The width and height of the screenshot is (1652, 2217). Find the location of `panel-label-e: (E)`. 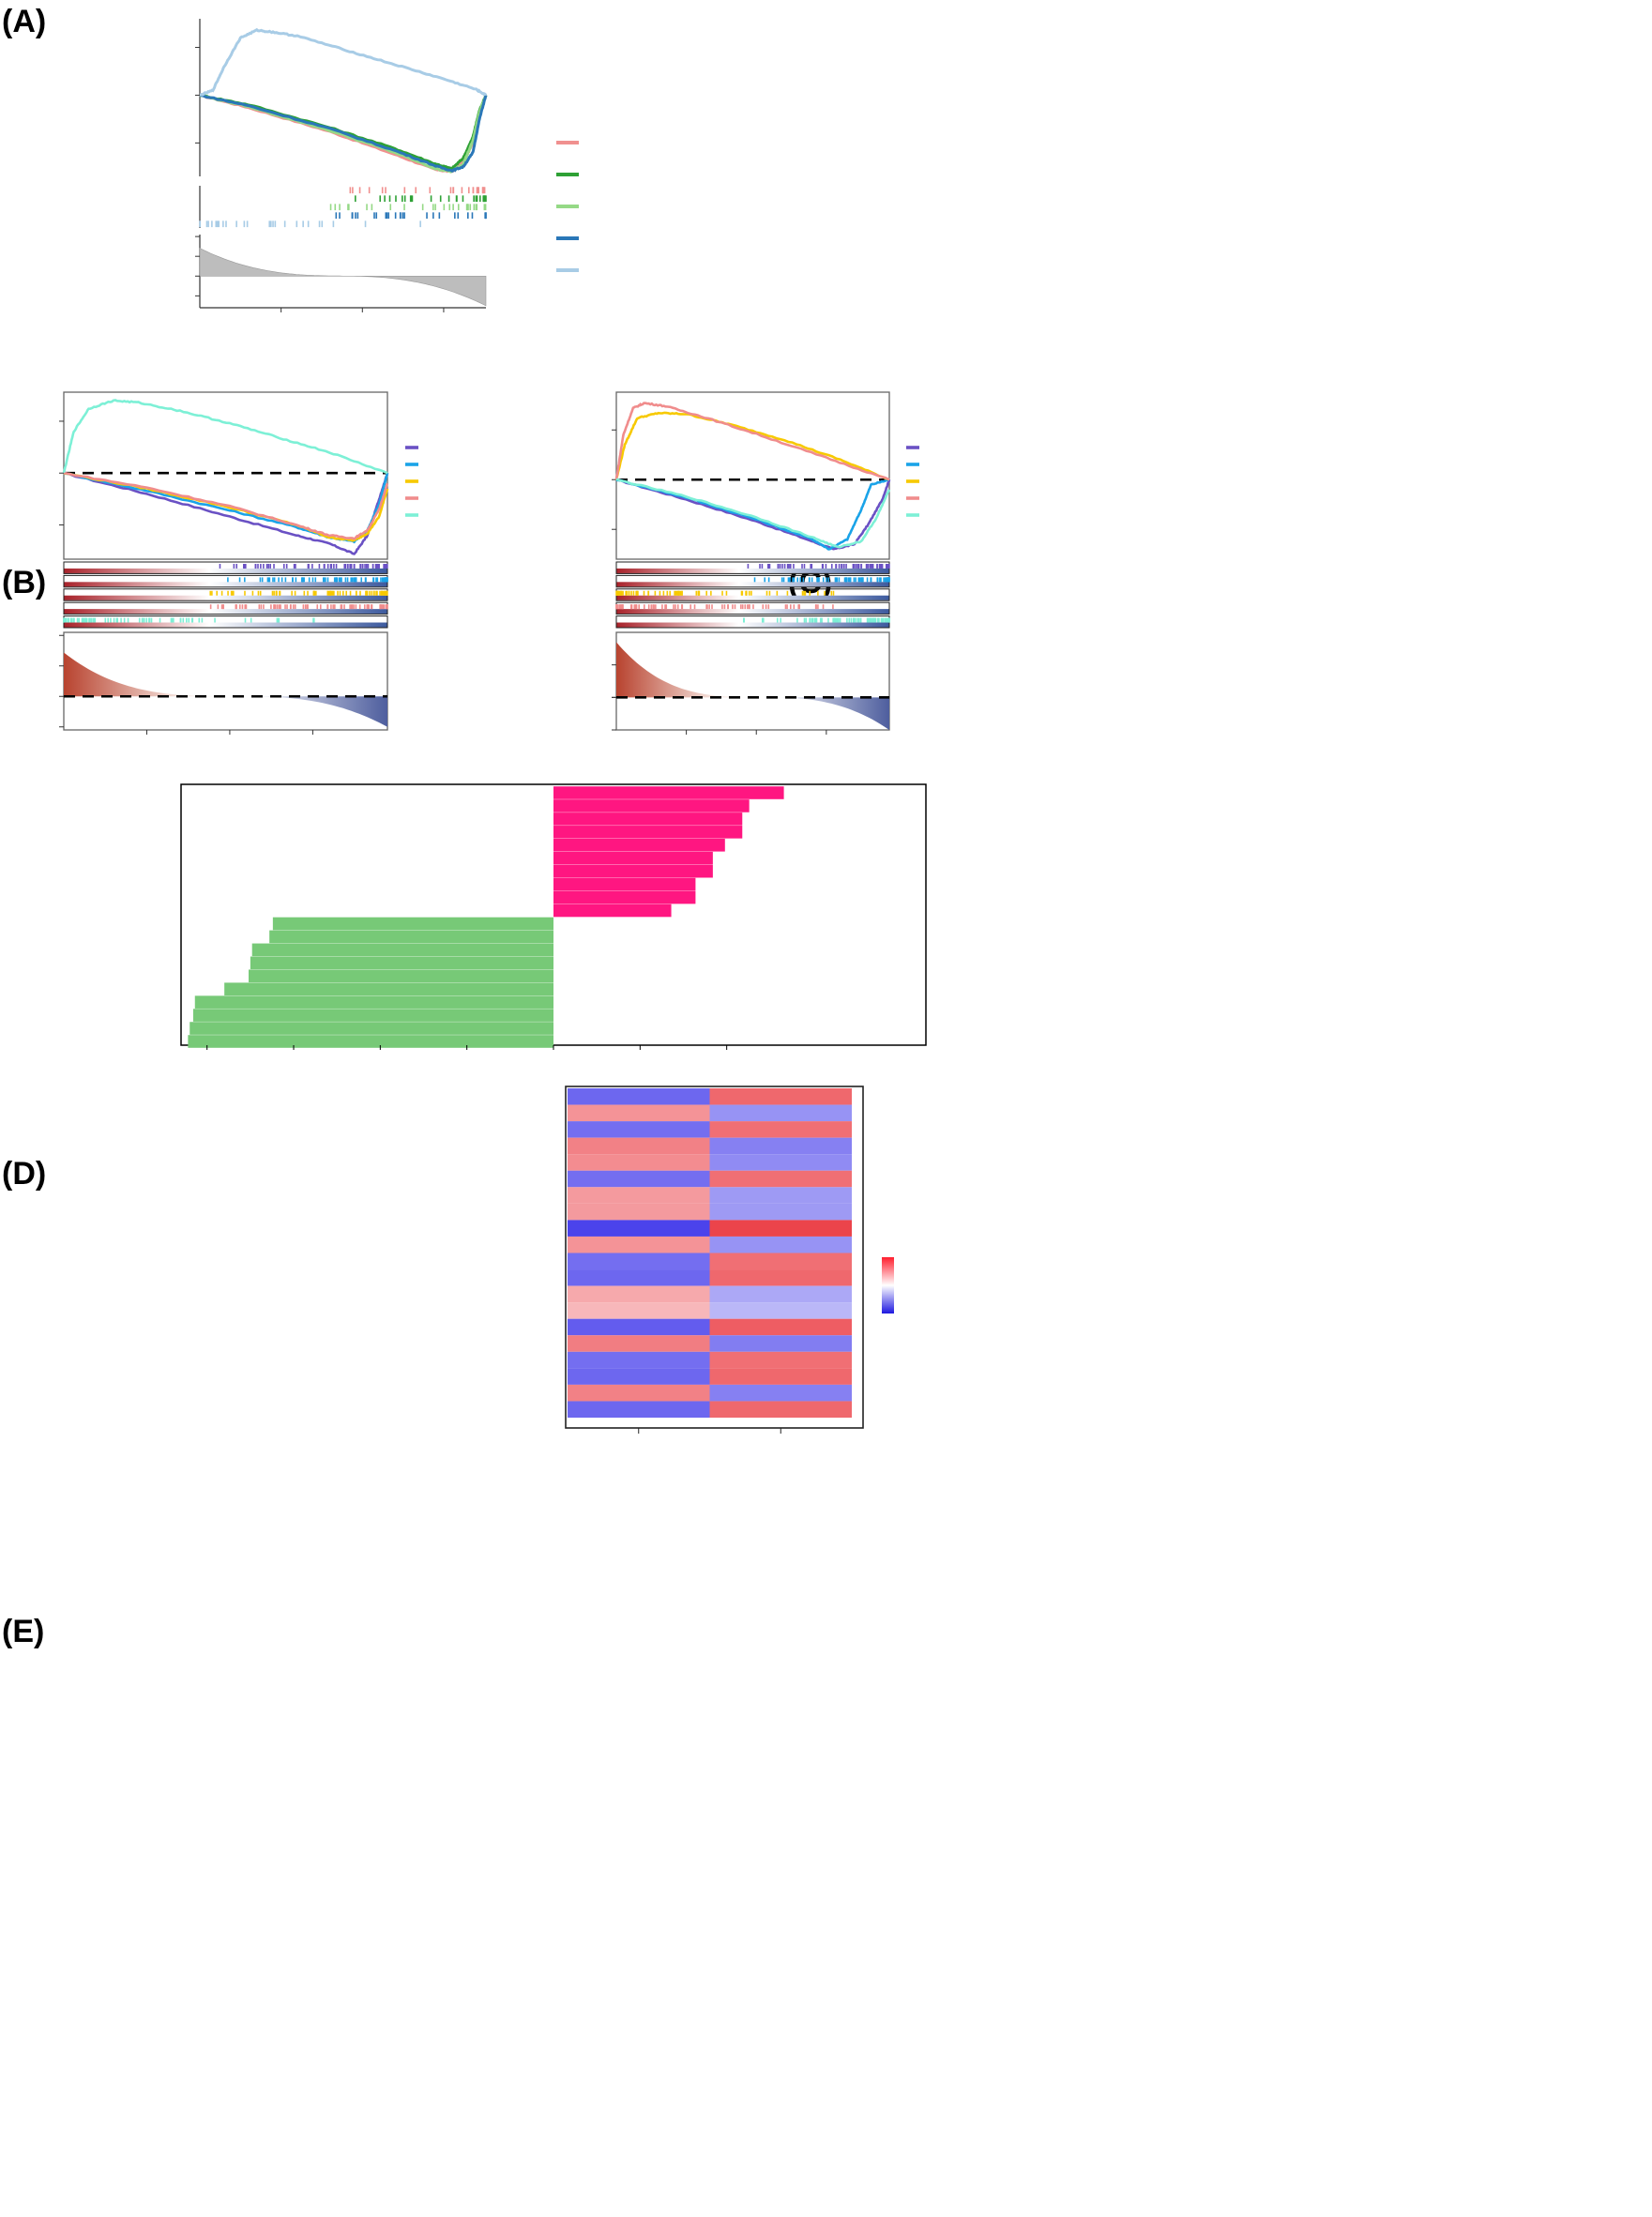

panel-label-e: (E) is located at coordinates (23, 1631).